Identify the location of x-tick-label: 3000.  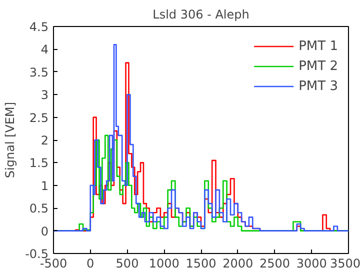
(311, 263).